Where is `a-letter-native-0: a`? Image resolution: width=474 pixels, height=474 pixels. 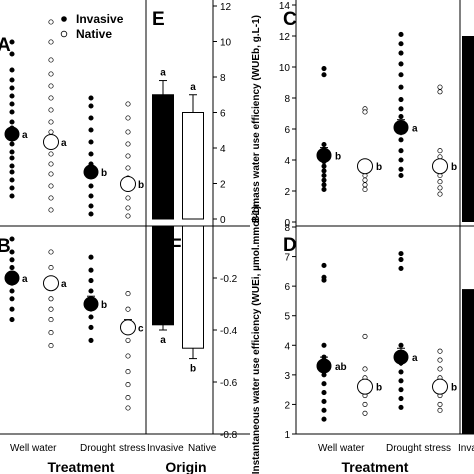 a-letter-native-0: a is located at coordinates (64, 143).